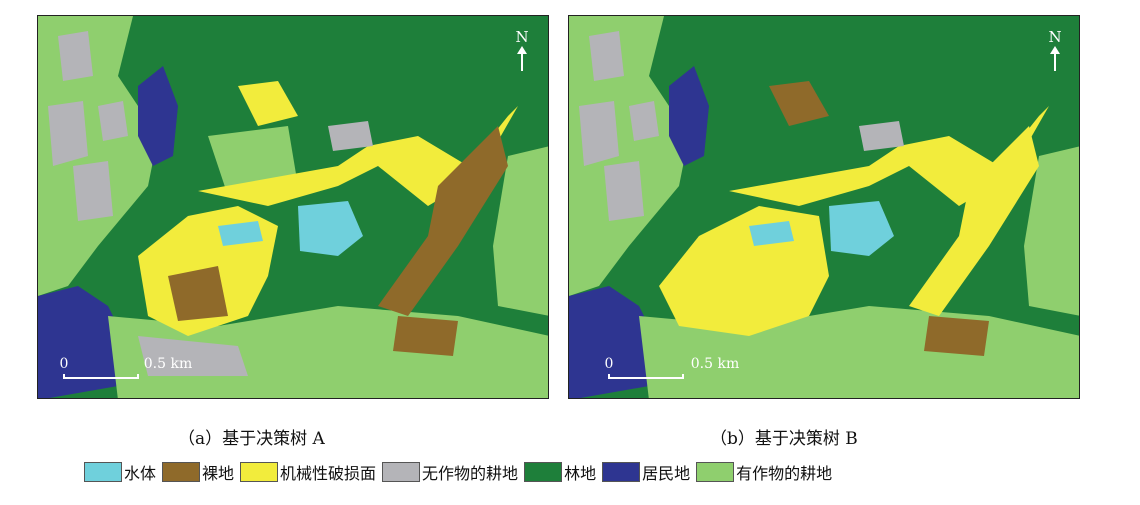  What do you see at coordinates (401, 472) in the screenshot?
I see `legend-swatch-fallow-cropland` at bounding box center [401, 472].